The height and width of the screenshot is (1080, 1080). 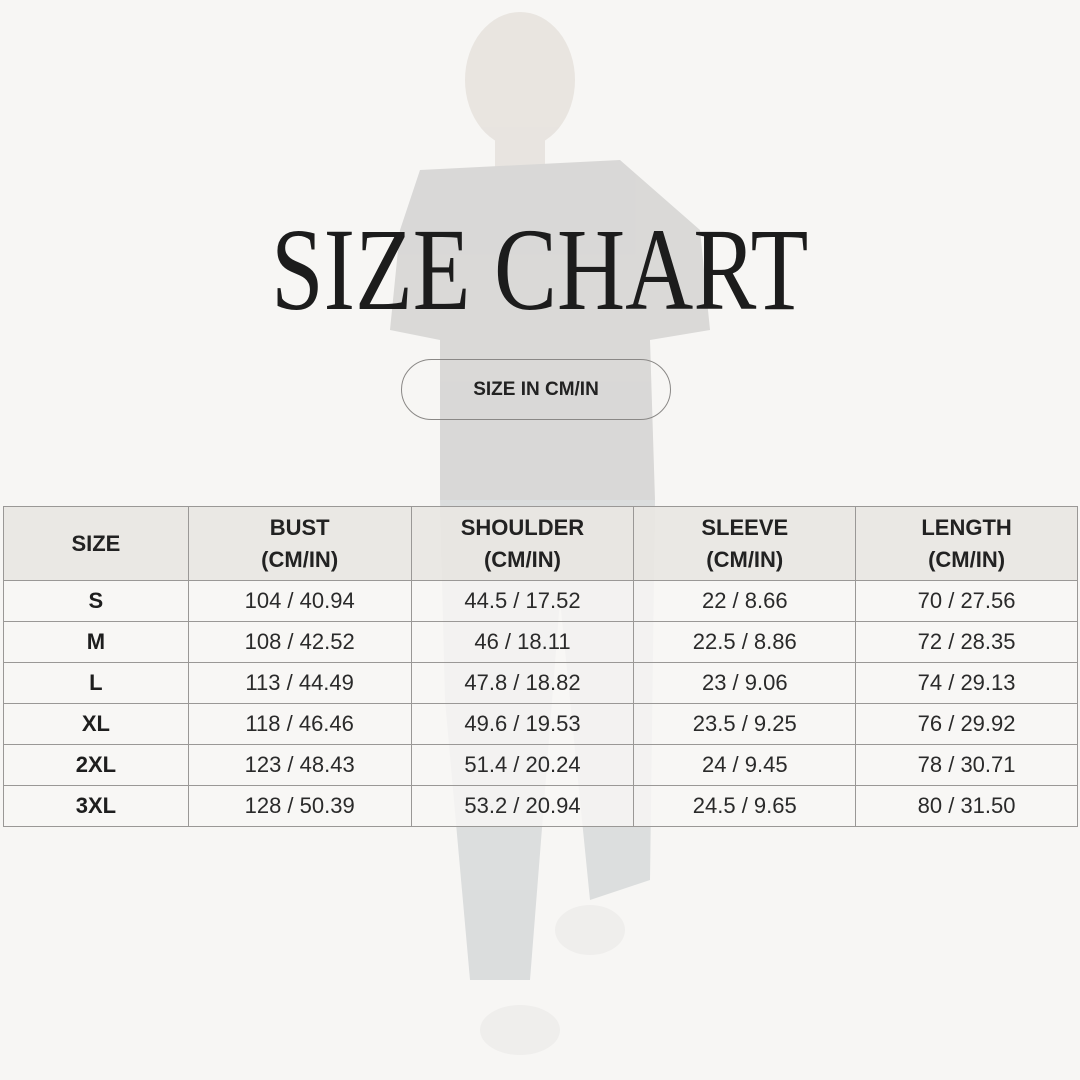 I want to click on measurement-cell: 123 / 48.43, so click(x=299, y=765).